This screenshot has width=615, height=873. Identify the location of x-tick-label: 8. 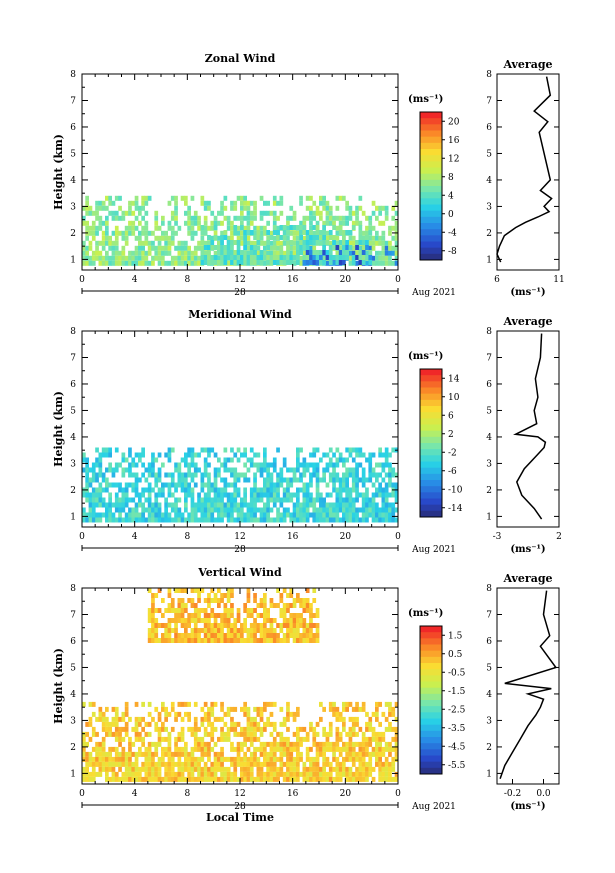
(187, 537).